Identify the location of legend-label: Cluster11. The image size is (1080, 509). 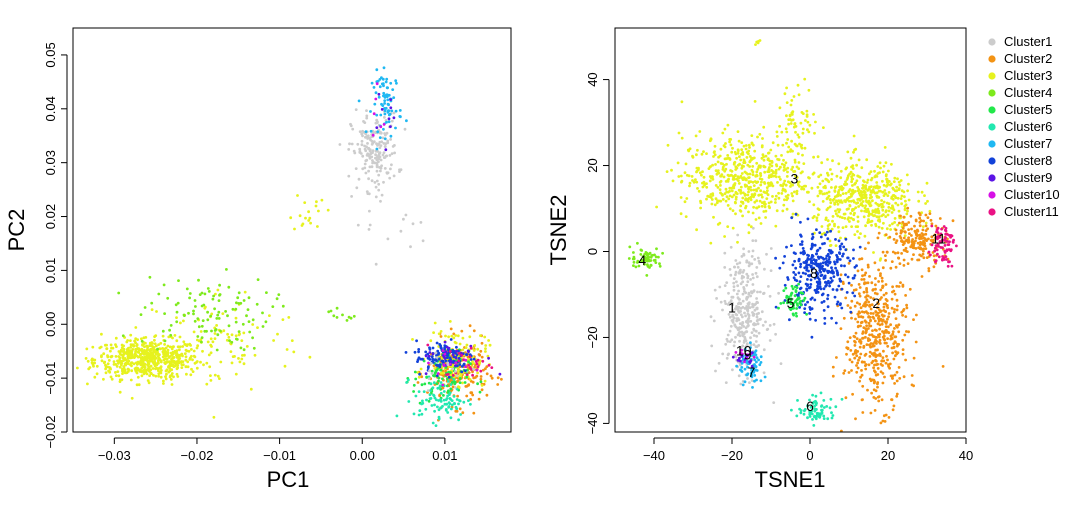
(1031, 211).